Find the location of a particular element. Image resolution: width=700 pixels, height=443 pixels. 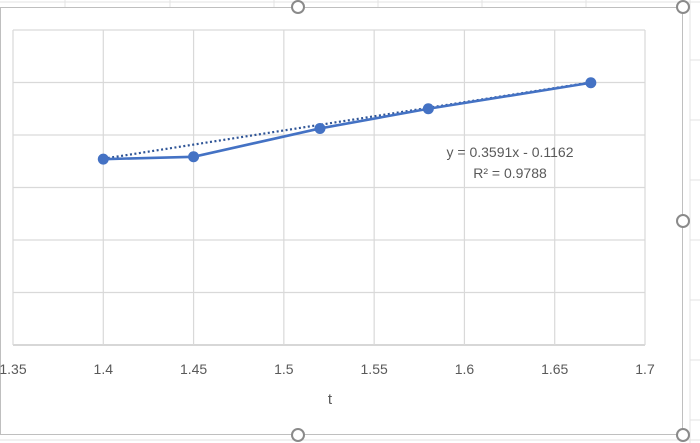

resize-handle-top-right is located at coordinates (683, 7).